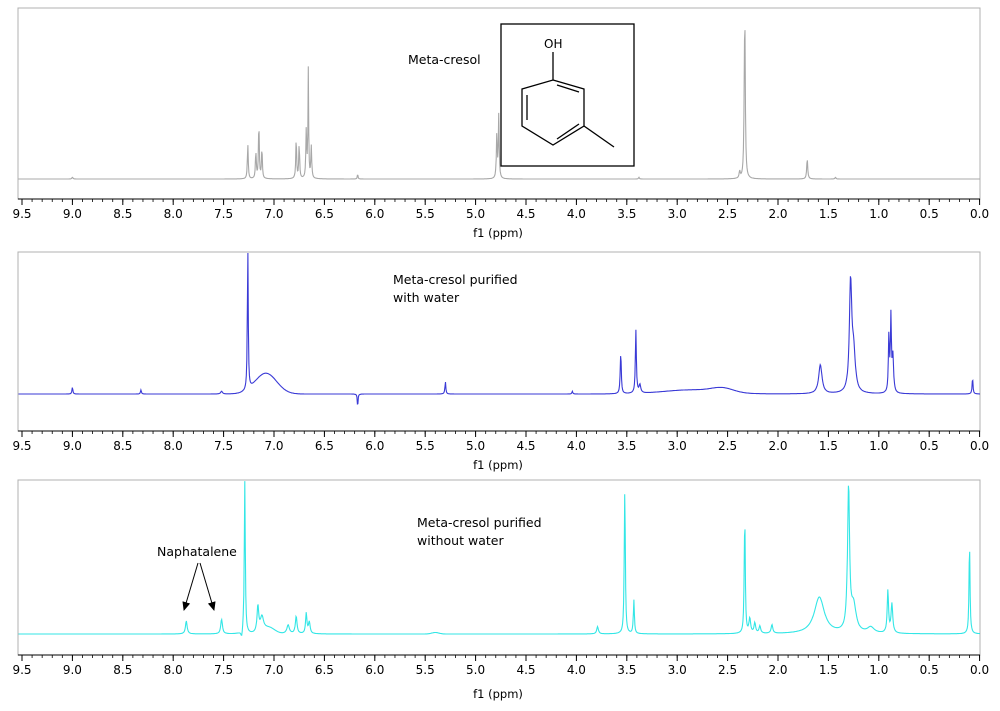  Describe the element at coordinates (553, 112) in the screenshot. I see `benzene-ring` at that location.